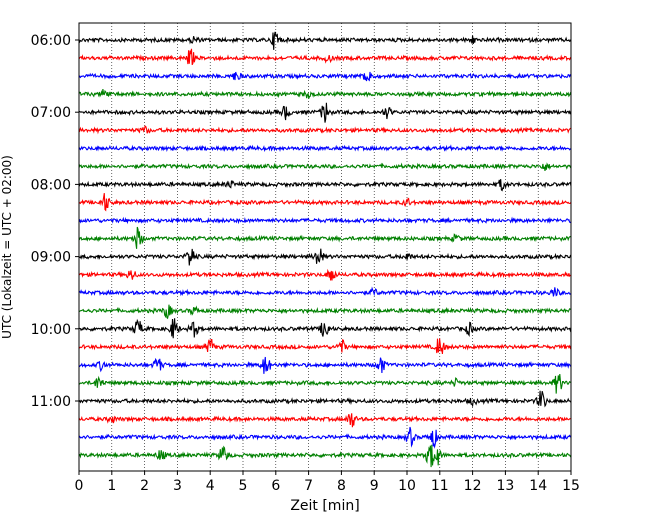 The height and width of the screenshot is (520, 650). Describe the element at coordinates (407, 486) in the screenshot. I see `x-tick-label: 10` at that location.